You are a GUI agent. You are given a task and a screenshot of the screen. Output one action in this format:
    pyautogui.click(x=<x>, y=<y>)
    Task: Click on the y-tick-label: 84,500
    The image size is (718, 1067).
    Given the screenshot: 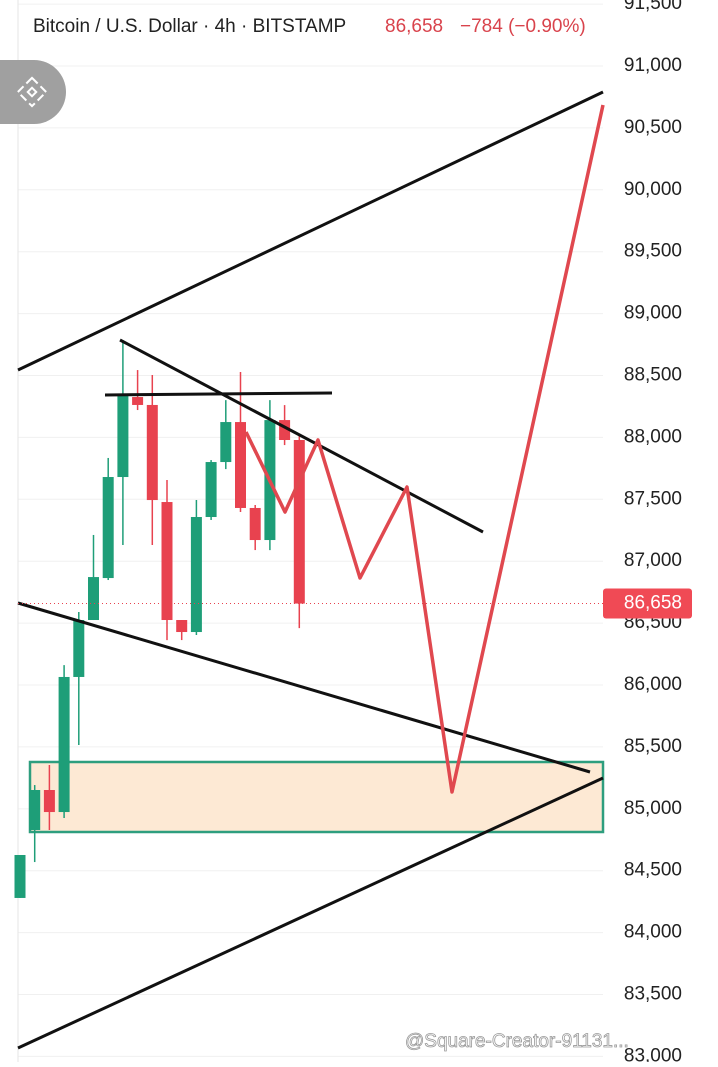 What is the action you would take?
    pyautogui.click(x=653, y=870)
    